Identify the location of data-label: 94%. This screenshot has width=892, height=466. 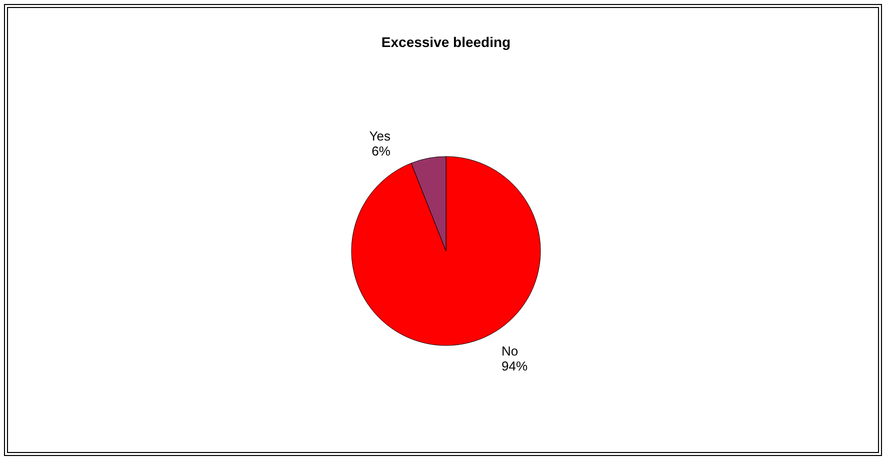
(515, 366).